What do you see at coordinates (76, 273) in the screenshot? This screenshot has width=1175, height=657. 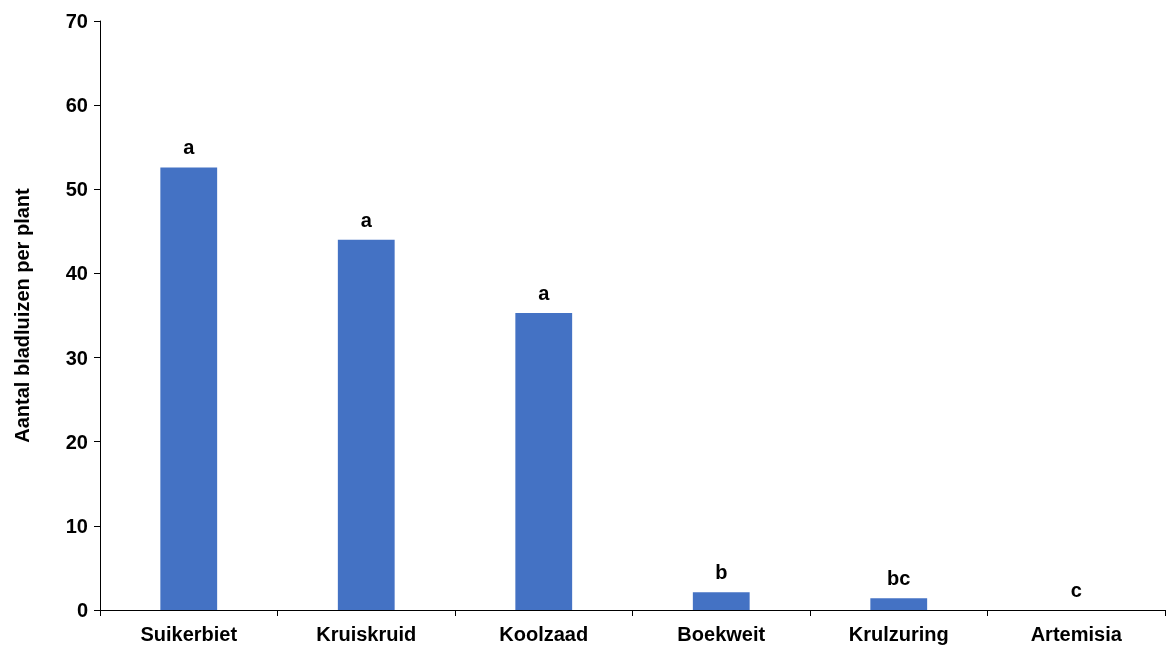 I see `y-tick-label: 40` at bounding box center [76, 273].